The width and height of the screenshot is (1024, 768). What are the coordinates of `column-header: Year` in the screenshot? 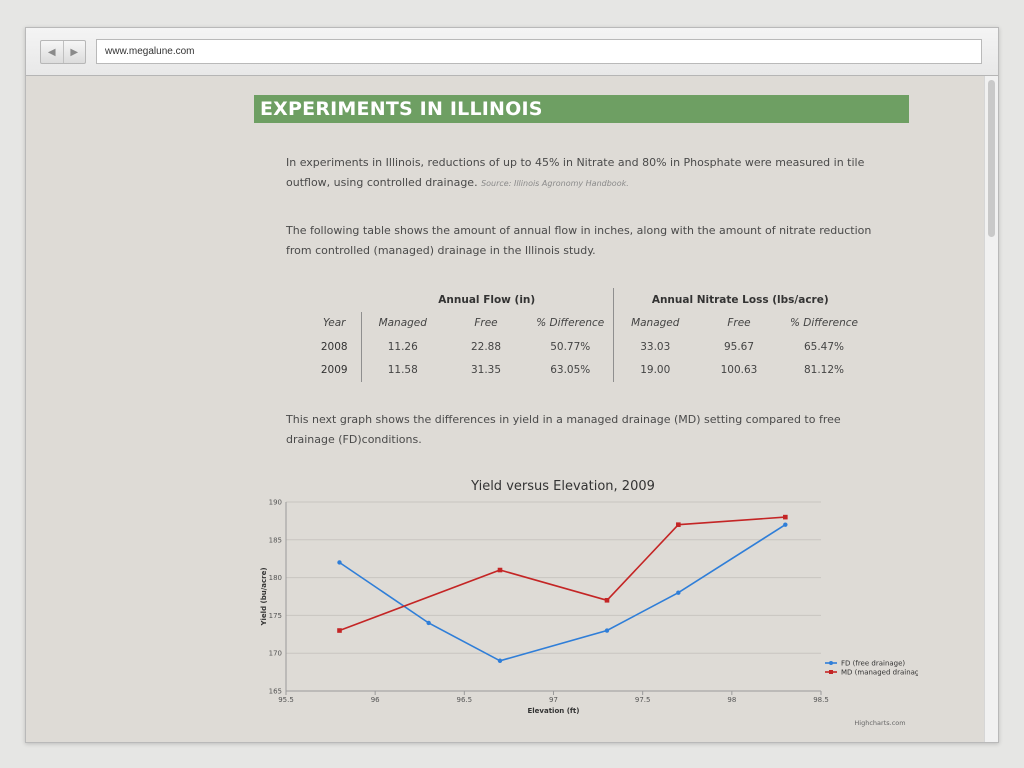 It's located at (334, 323).